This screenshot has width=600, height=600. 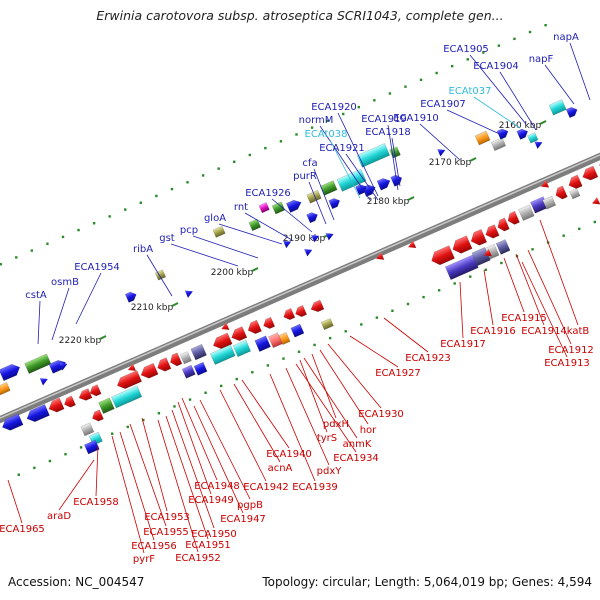 I want to click on reverse-gene-label: ECA1949, so click(x=211, y=500).